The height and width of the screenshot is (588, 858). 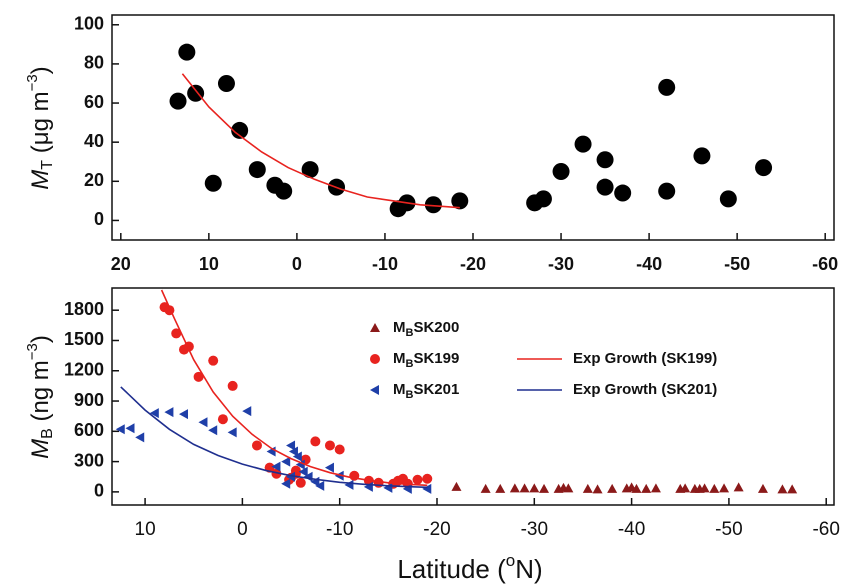 What do you see at coordinates (649, 264) in the screenshot?
I see `x-tick-label: -40` at bounding box center [649, 264].